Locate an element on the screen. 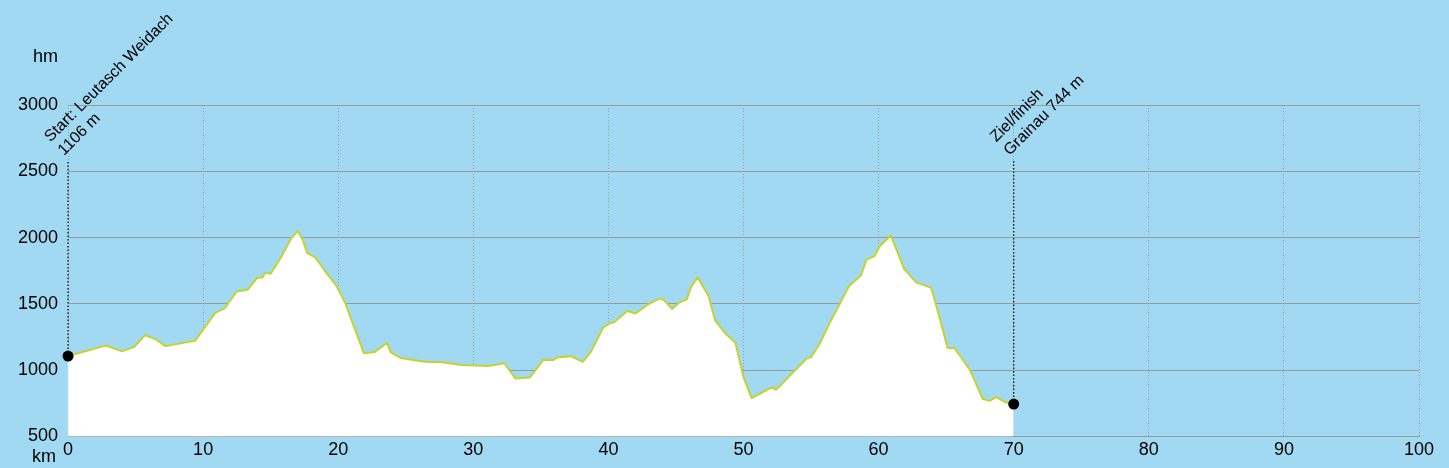 The width and height of the screenshot is (1449, 468). y-tick-label: 500 is located at coordinates (43, 435).